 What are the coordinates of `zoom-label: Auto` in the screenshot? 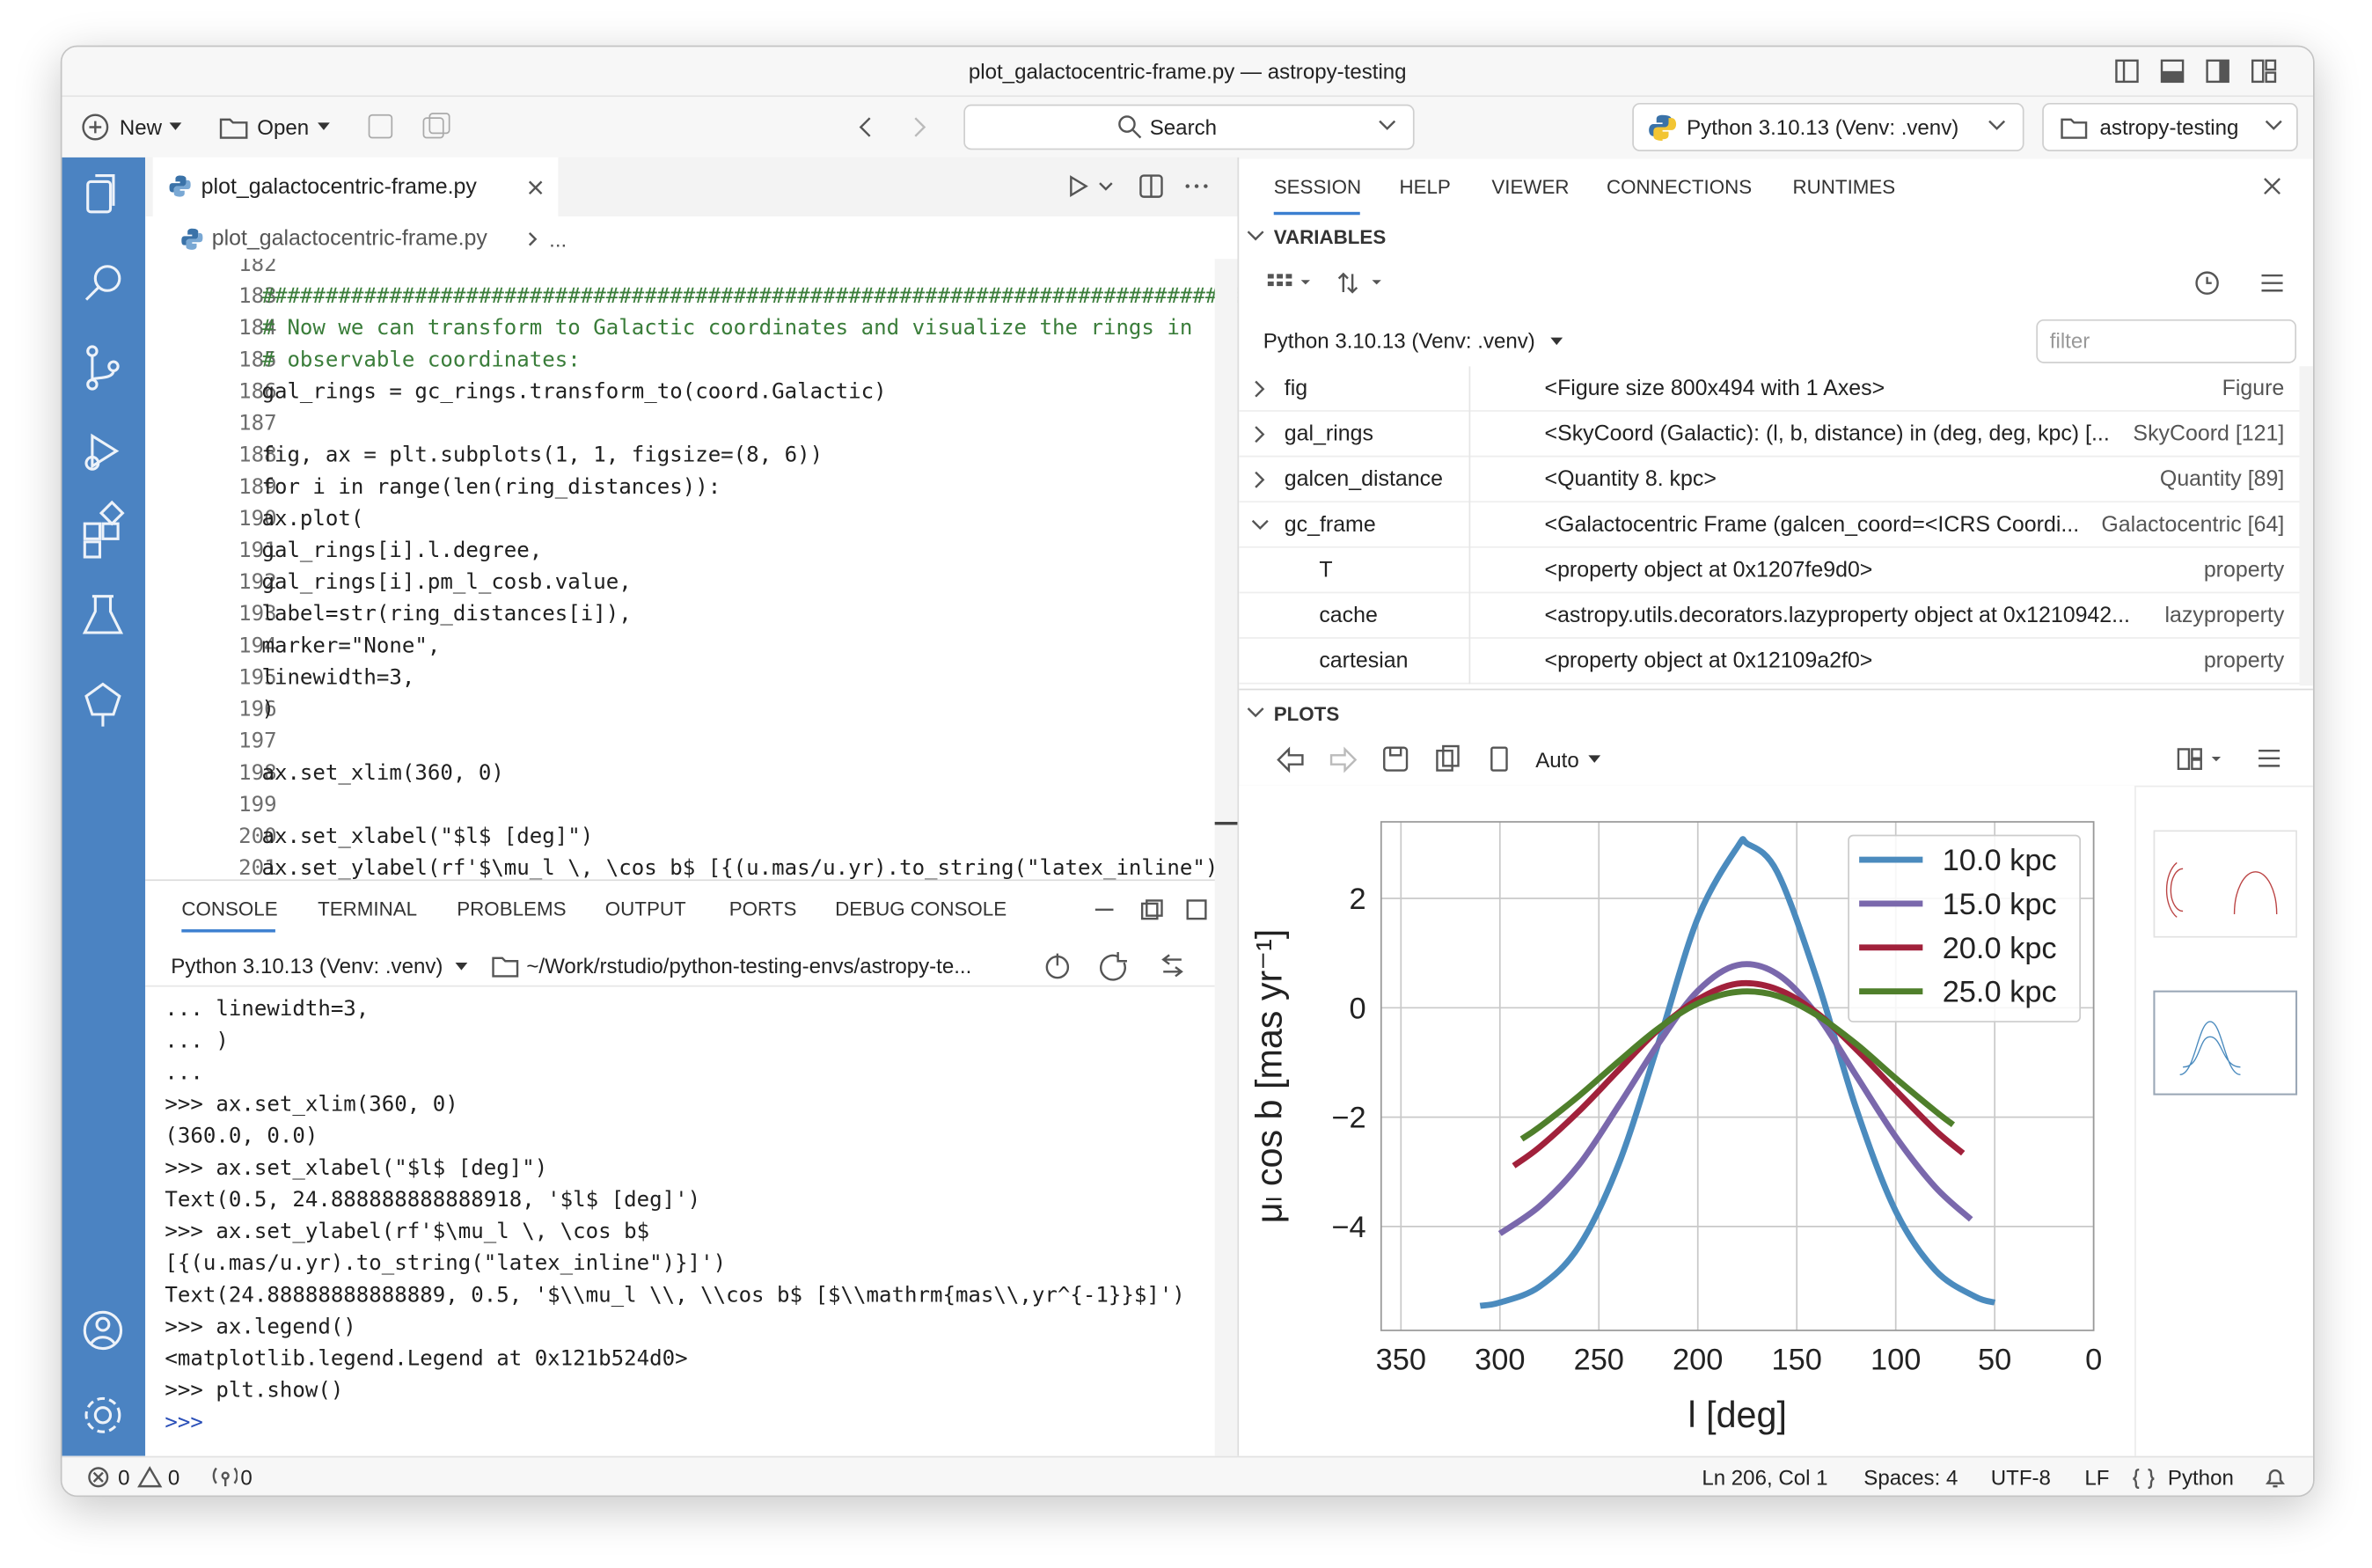 It's located at (1557, 760).